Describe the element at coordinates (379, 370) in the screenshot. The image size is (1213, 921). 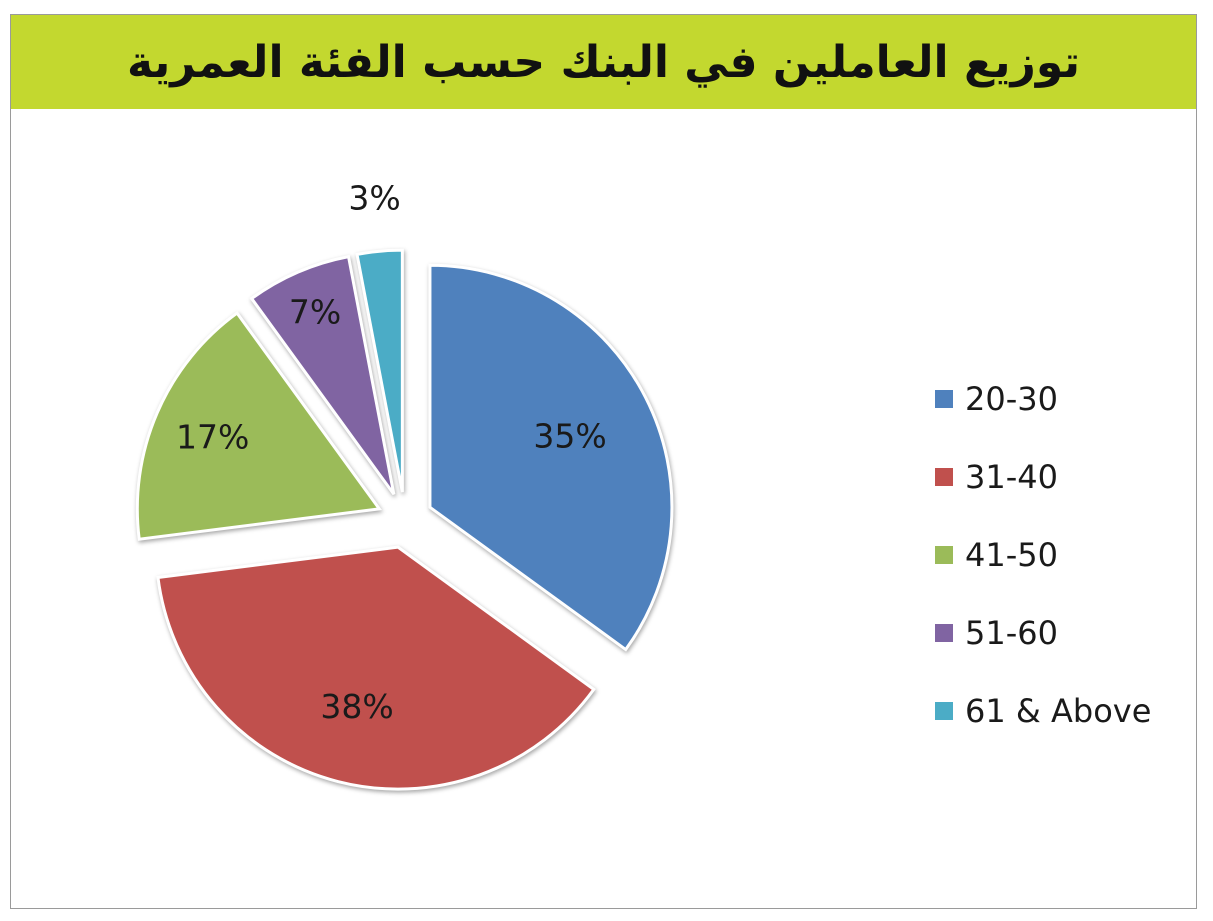
I see `pie-slice-61-above` at that location.